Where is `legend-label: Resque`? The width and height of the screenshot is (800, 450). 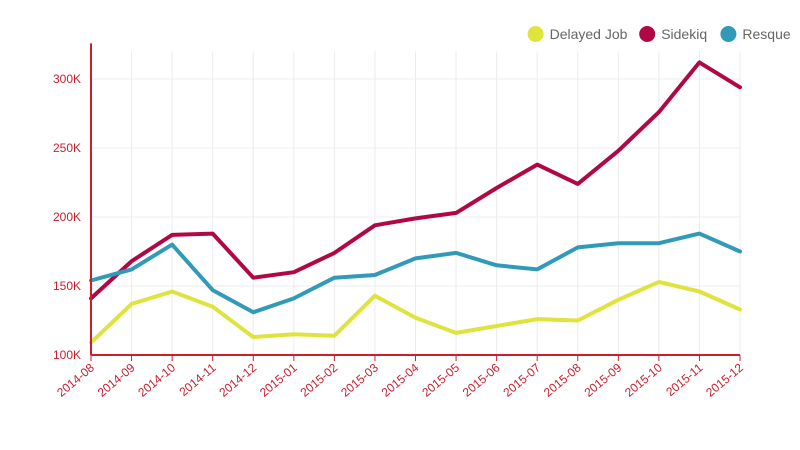
legend-label: Resque is located at coordinates (766, 34).